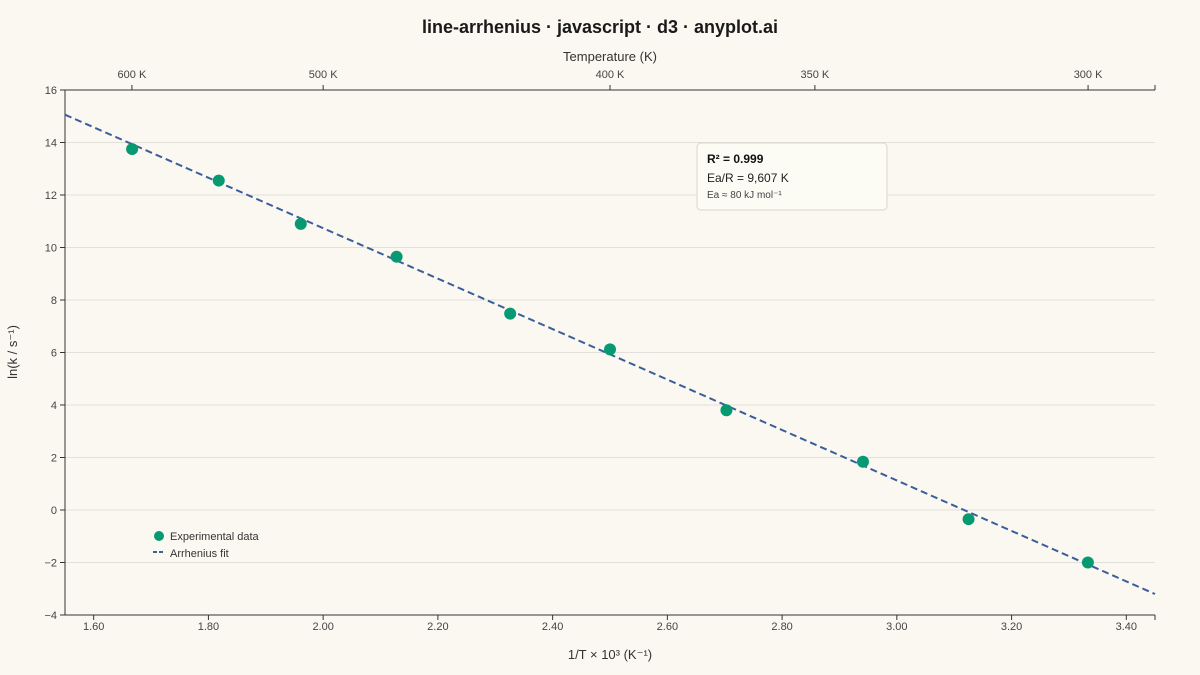 This screenshot has width=1200, height=675. Describe the element at coordinates (159, 536) in the screenshot. I see `legend-marker-experimental` at that location.